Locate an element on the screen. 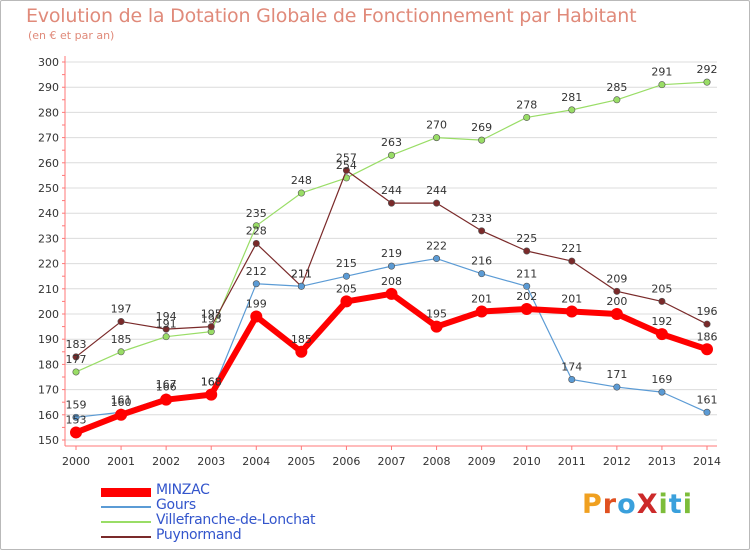 Image resolution: width=750 pixels, height=550 pixels. x-tick-label: 2005 is located at coordinates (301, 461).